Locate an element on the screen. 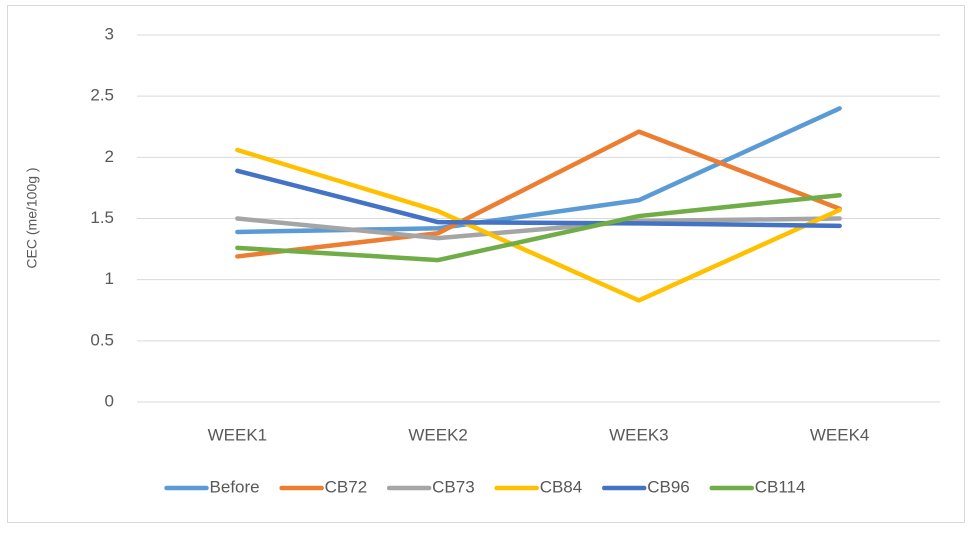  legend-label: CB84 is located at coordinates (561, 486).